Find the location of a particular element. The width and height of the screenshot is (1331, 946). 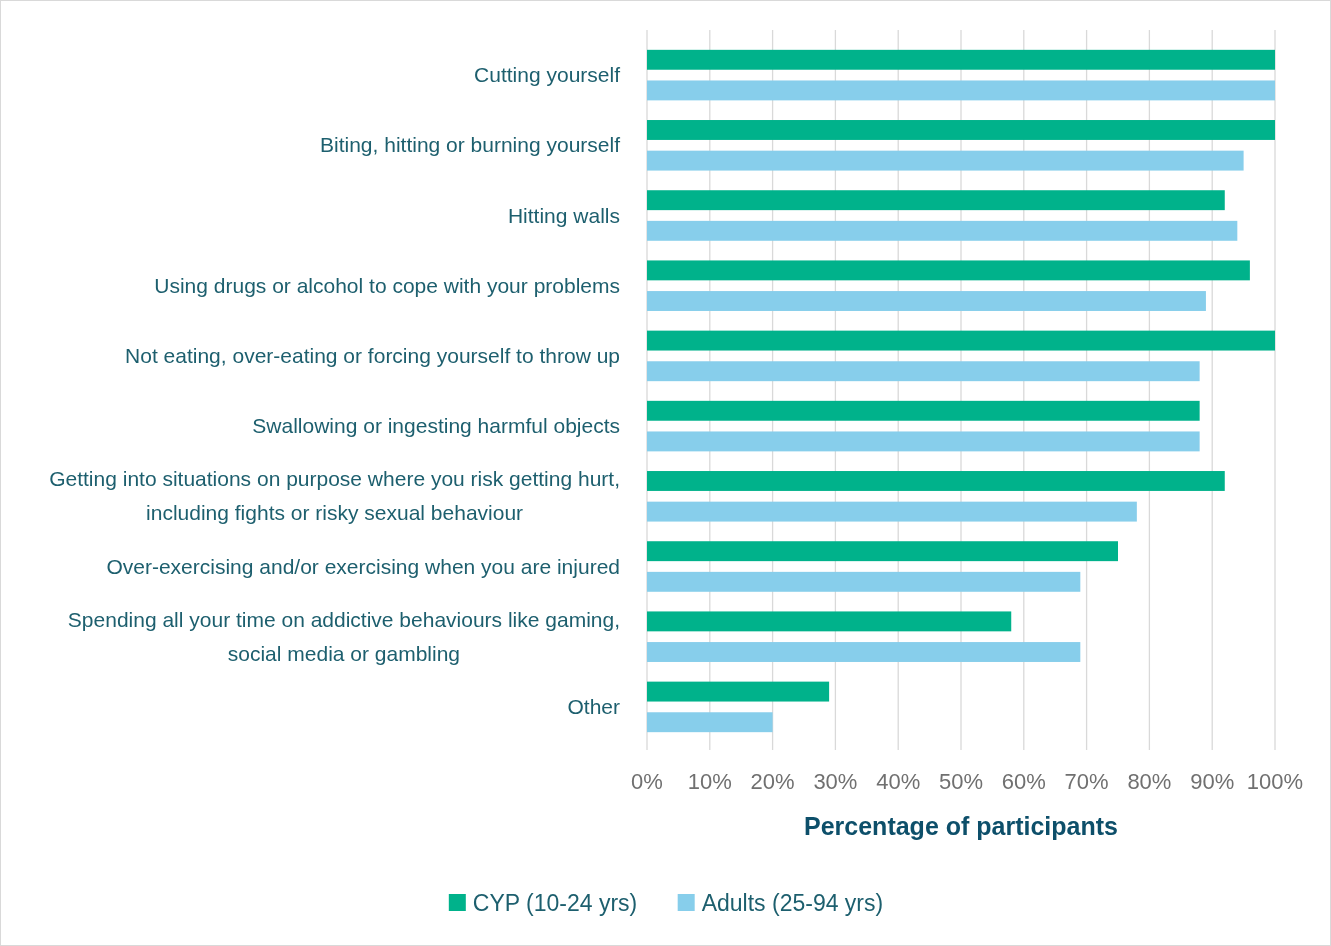

y-tick-label: Hitting walls is located at coordinates (564, 215).